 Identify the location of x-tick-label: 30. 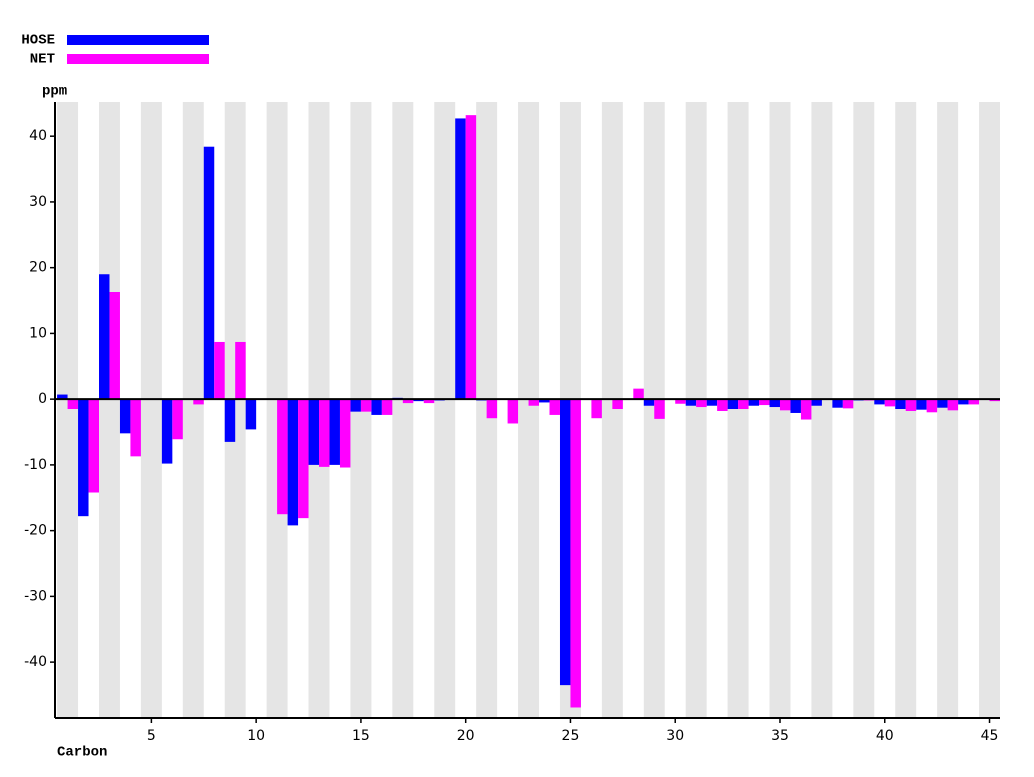
(675, 736).